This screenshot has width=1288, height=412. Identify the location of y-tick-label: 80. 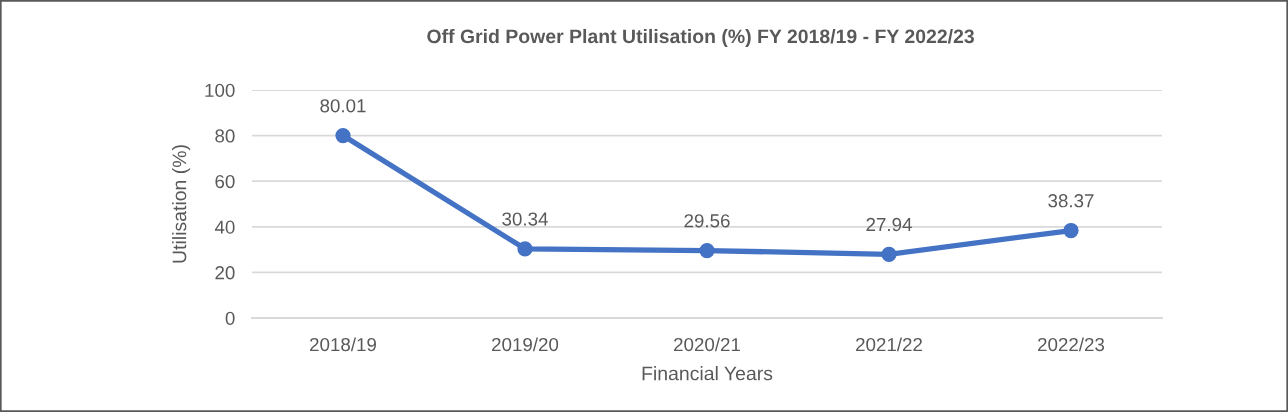
(225, 136).